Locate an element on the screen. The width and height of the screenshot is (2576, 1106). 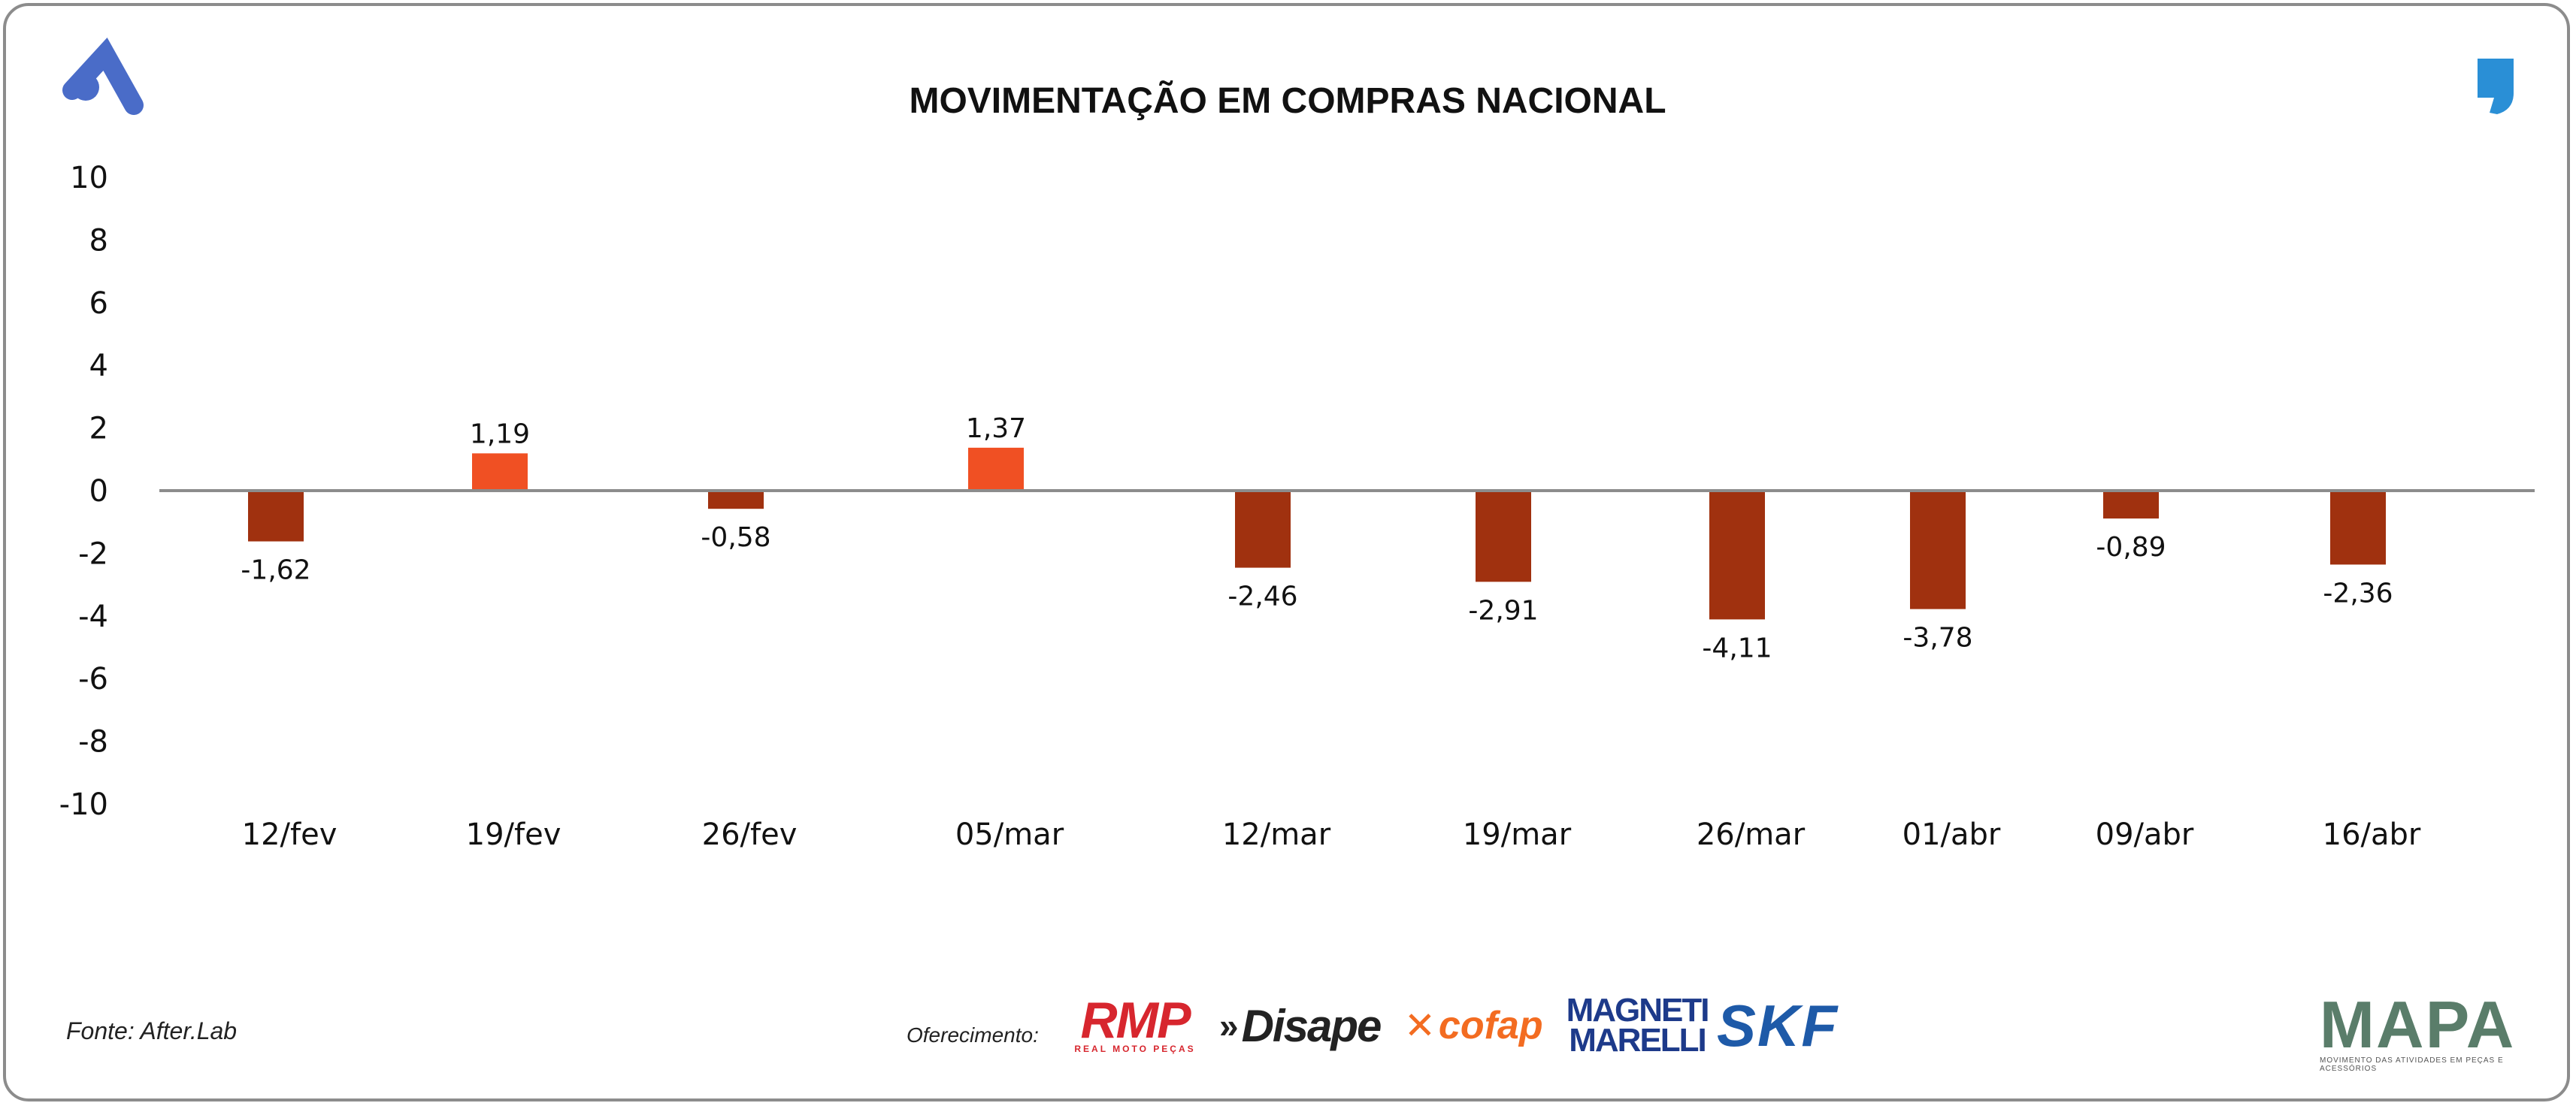
data-label: 1,37 is located at coordinates (996, 429).